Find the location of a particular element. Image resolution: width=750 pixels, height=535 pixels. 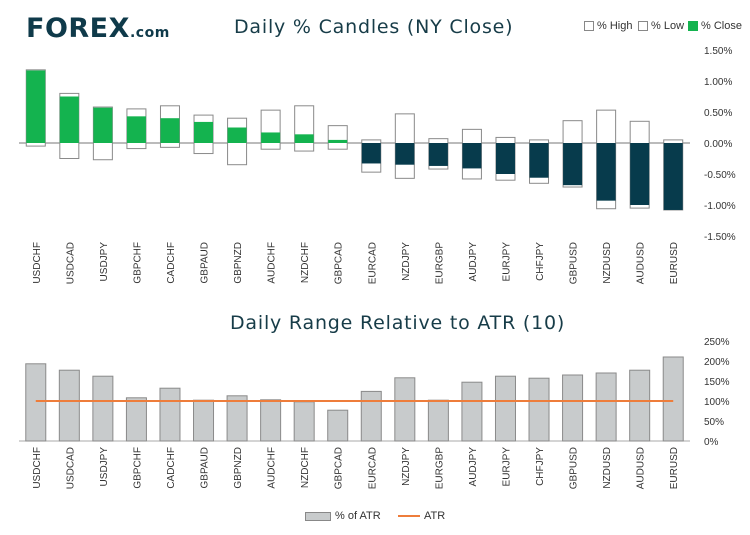

legend-high: % High is located at coordinates (608, 26).